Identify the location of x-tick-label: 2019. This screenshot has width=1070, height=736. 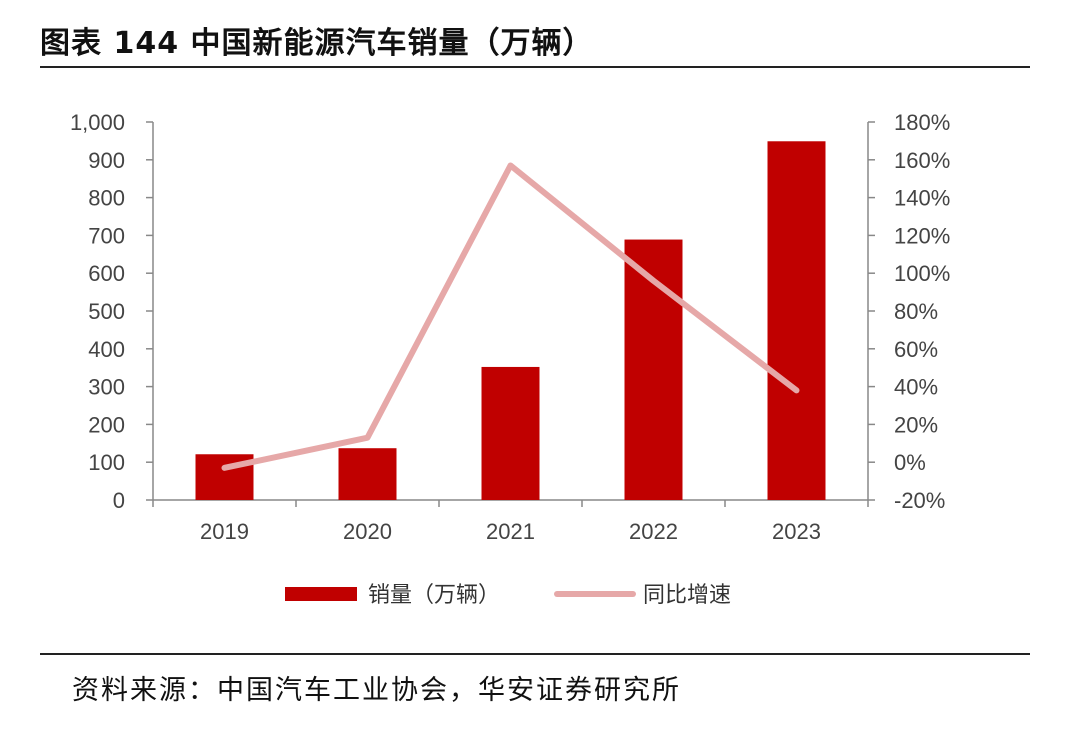
(224, 531).